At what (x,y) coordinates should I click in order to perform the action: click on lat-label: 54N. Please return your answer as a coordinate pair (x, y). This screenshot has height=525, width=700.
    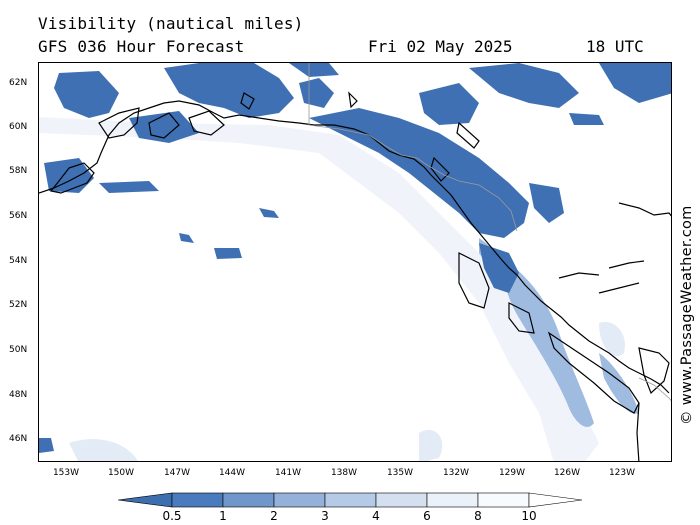
    Looking at the image, I should click on (18, 261).